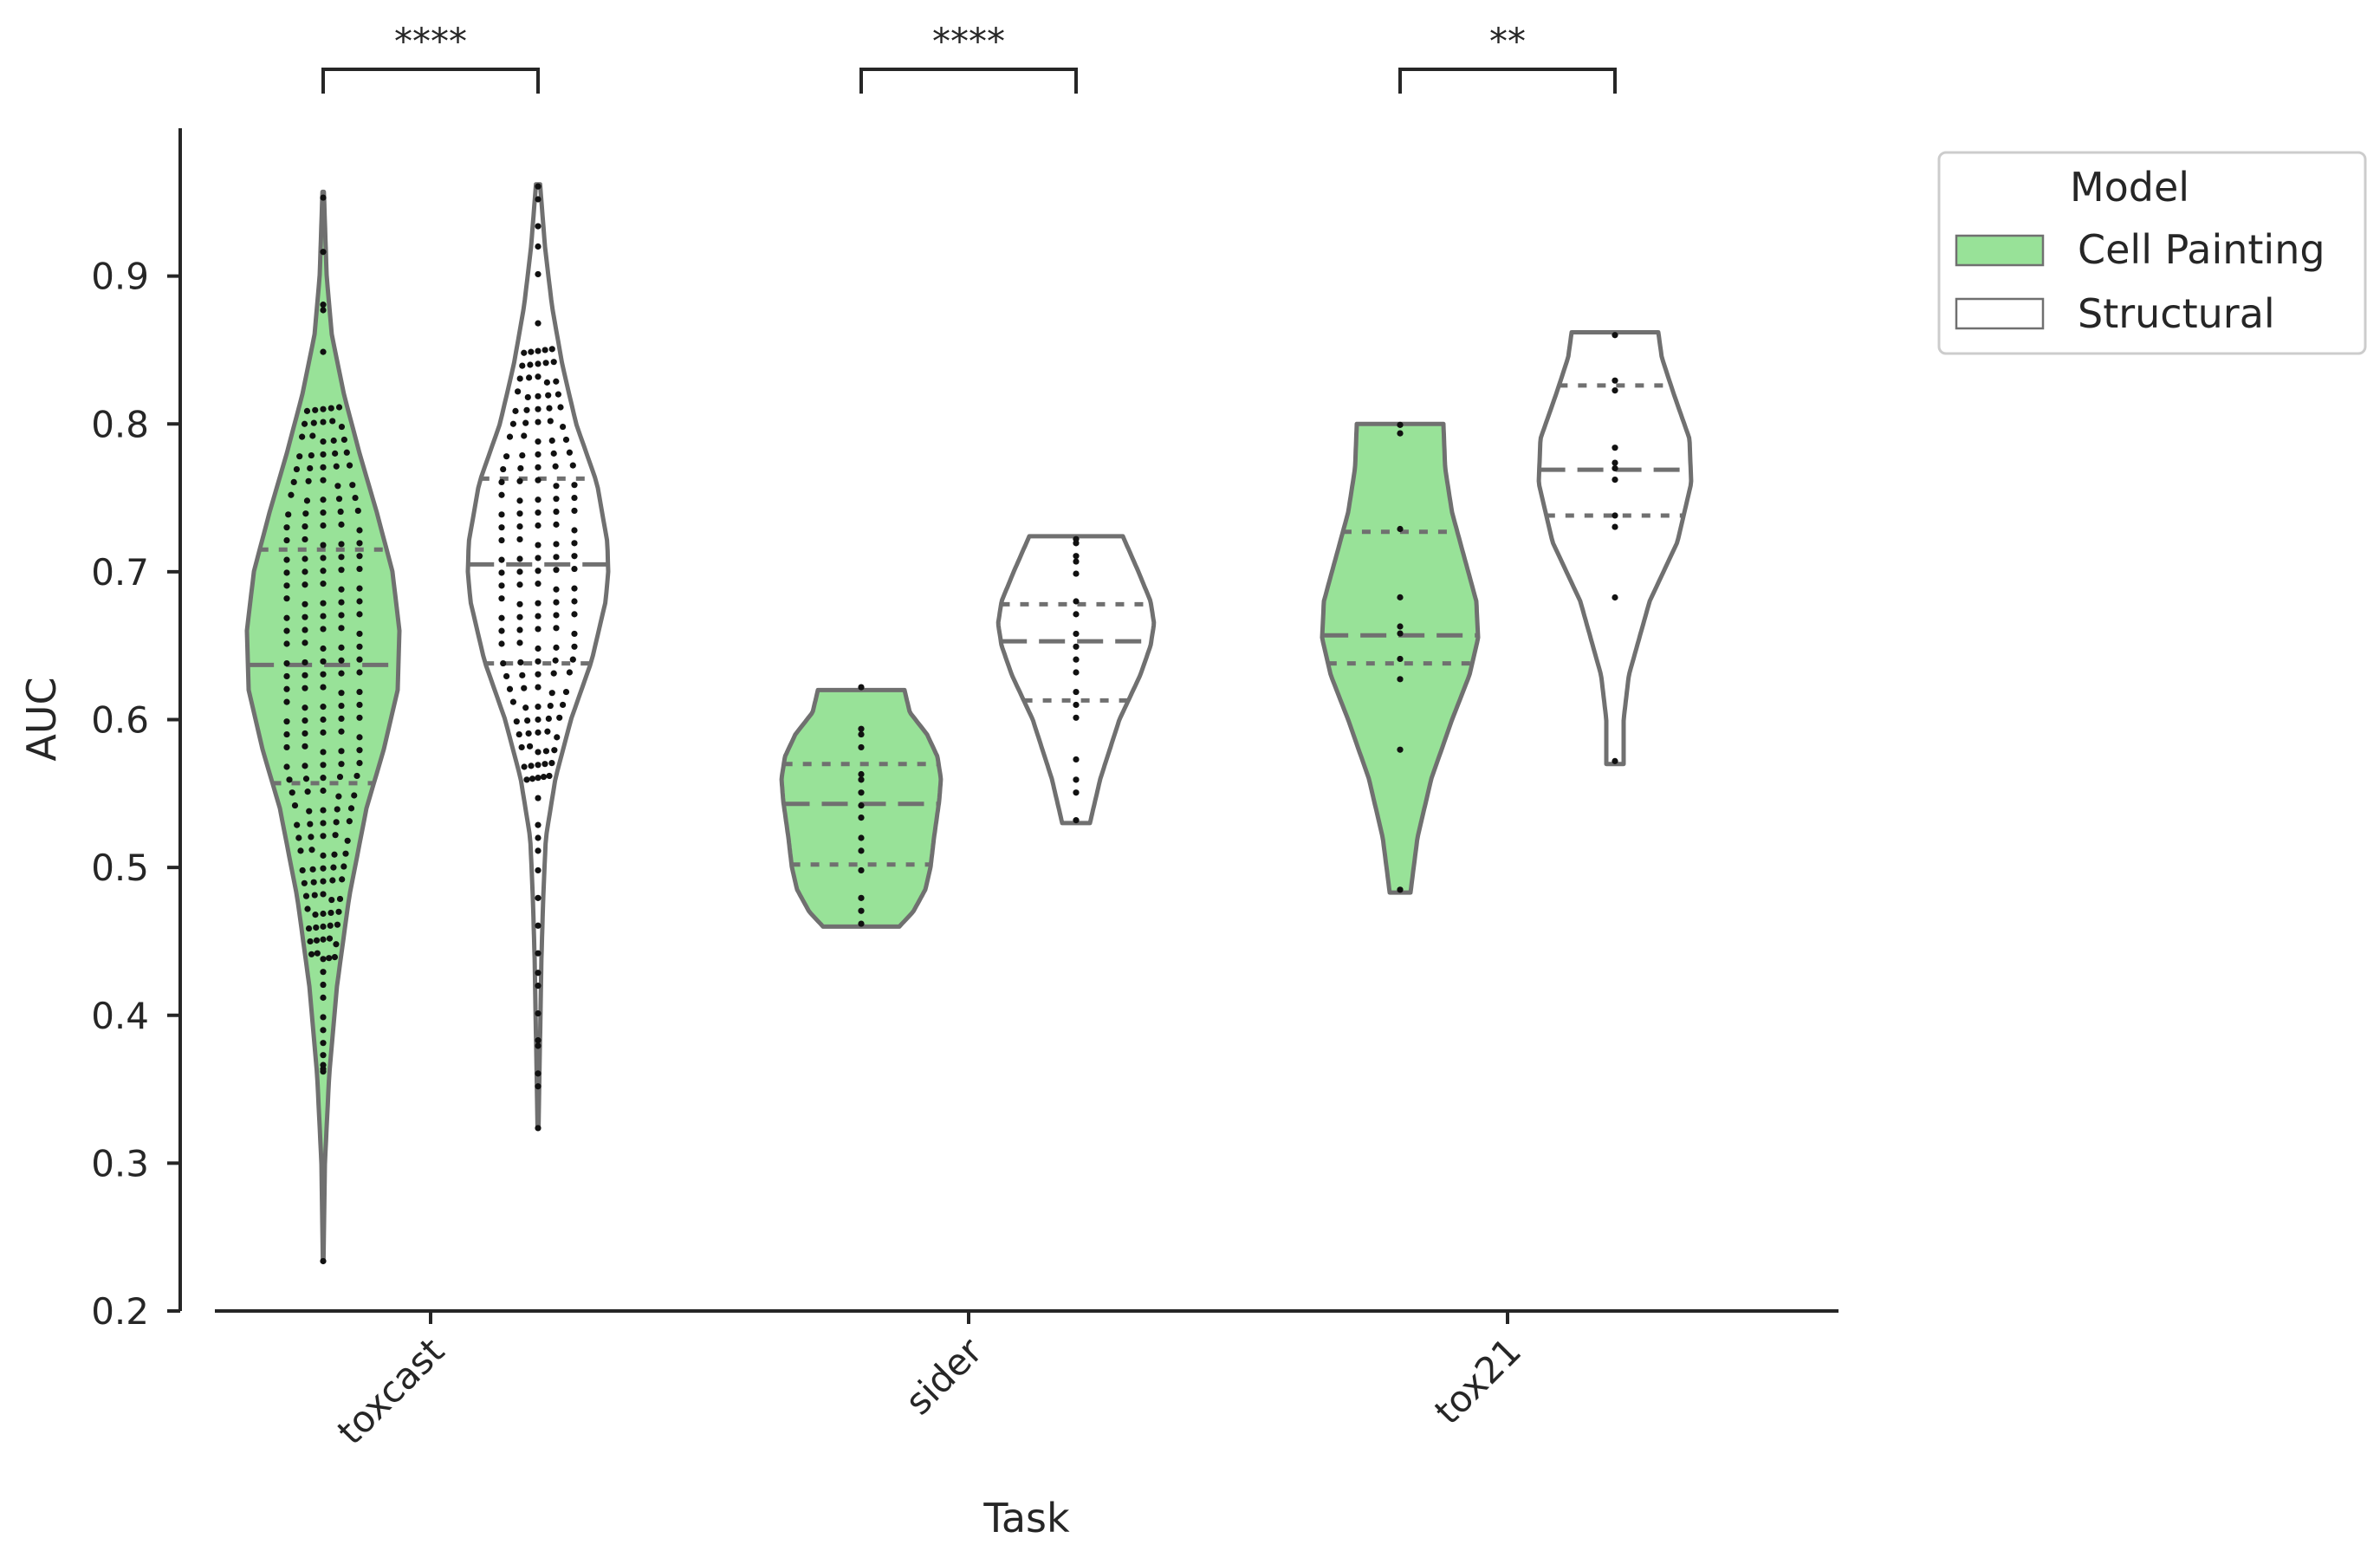 This screenshot has height=1564, width=2380. What do you see at coordinates (929, 1382) in the screenshot?
I see `x-ticks: toxcast sider tox21` at bounding box center [929, 1382].